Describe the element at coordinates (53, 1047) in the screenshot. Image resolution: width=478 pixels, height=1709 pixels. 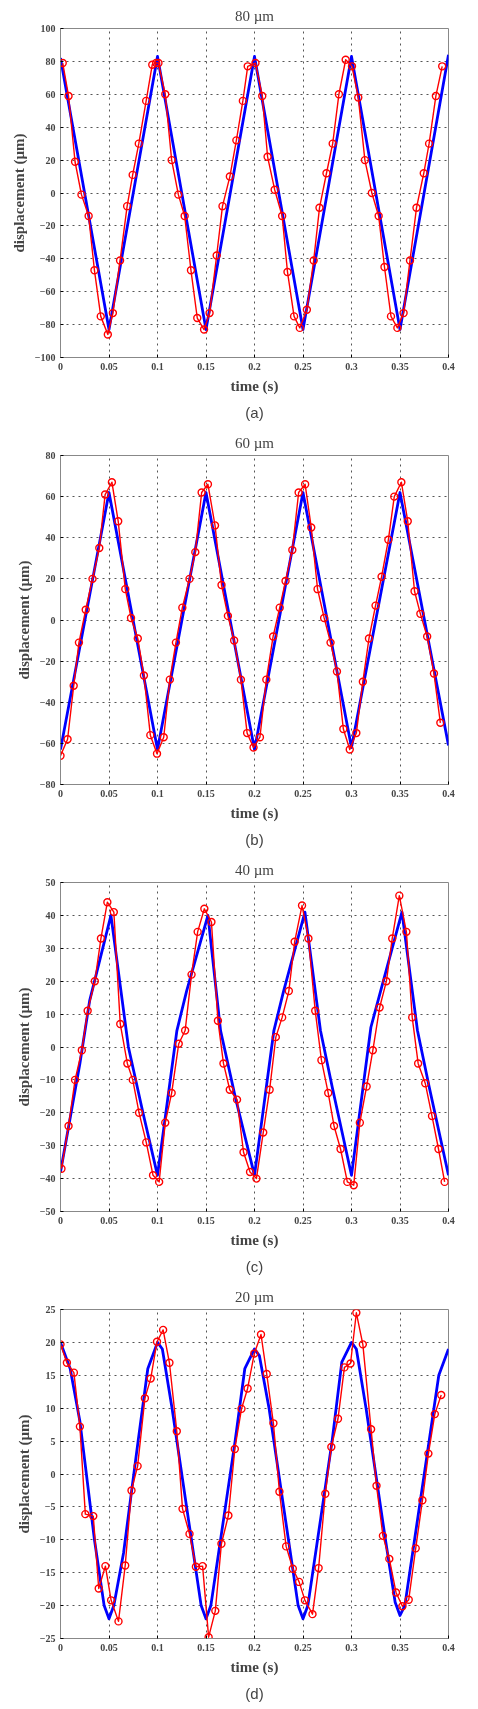
I see `y-tick-label: 0` at that location.